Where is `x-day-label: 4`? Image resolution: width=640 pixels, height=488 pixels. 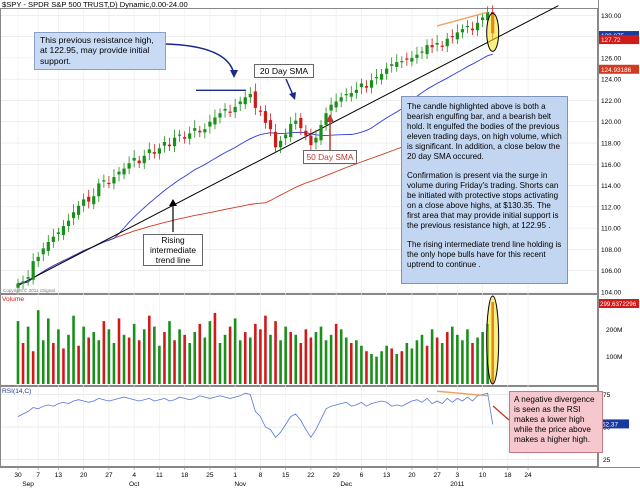 x-day-label: 4 is located at coordinates (134, 475).